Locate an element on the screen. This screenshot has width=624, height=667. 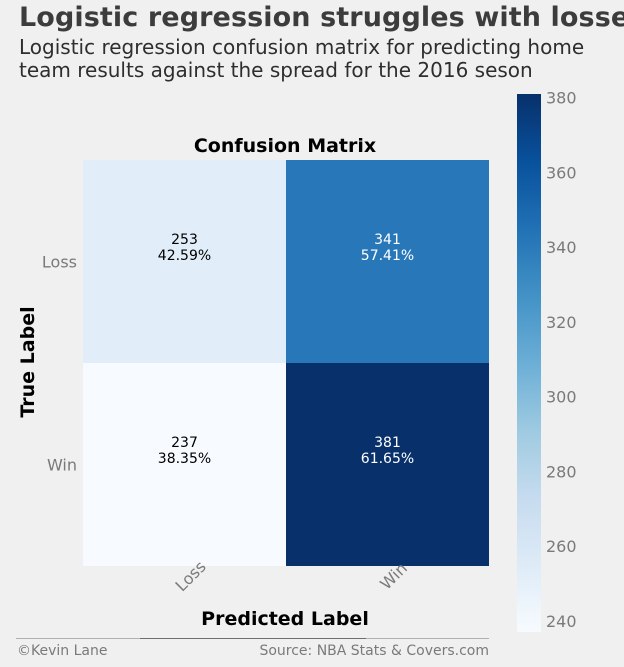
footer-source: Source: NBA Stats & Covers.com is located at coordinates (374, 651).